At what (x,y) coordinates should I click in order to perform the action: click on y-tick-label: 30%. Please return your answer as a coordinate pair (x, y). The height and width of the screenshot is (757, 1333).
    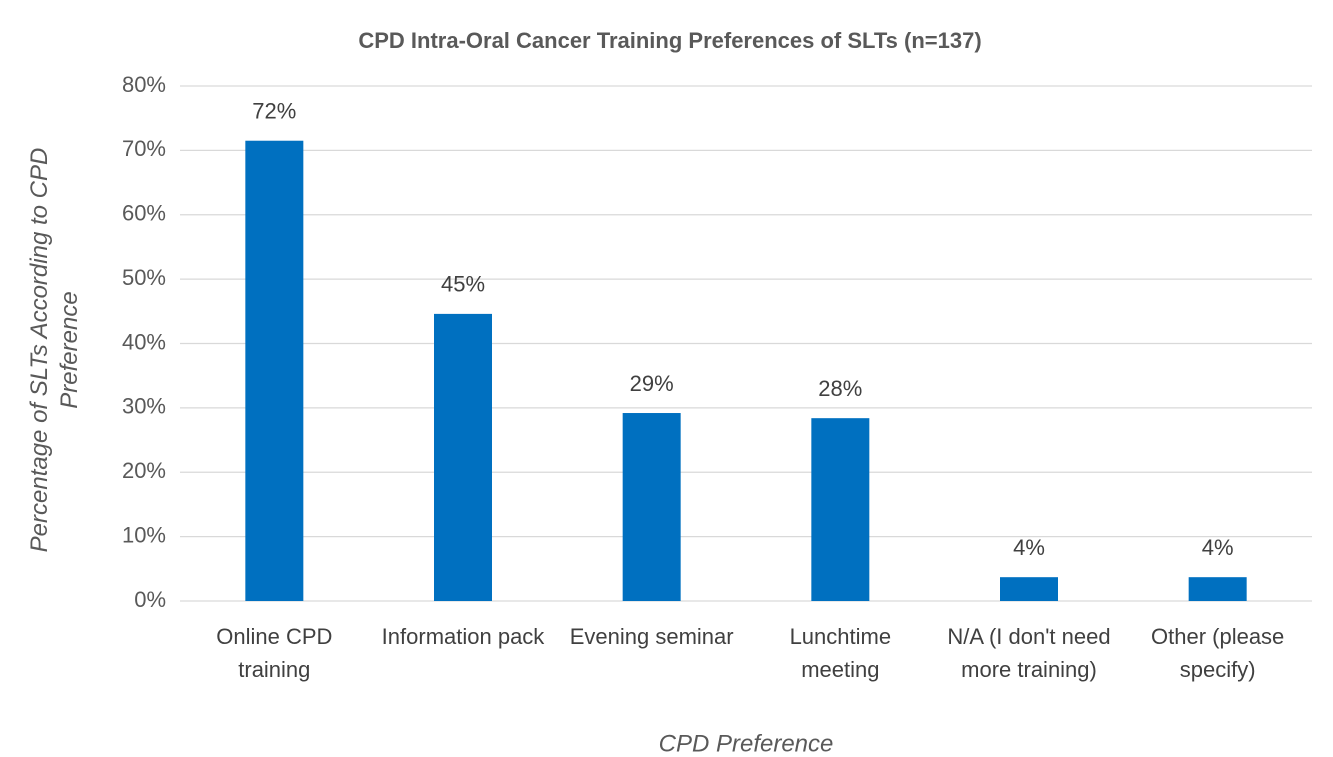
    Looking at the image, I should click on (144, 406).